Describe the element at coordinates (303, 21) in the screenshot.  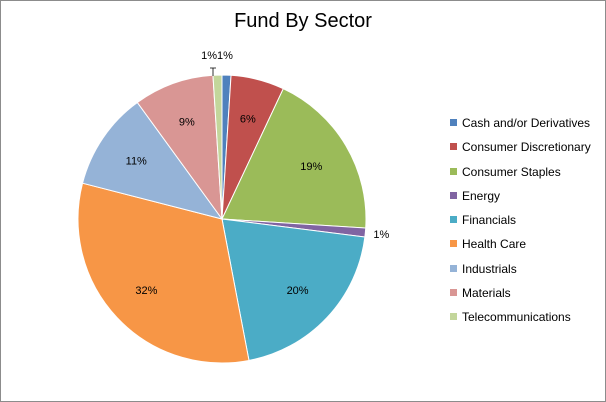
I see `chart-title: Fund By Sector` at that location.